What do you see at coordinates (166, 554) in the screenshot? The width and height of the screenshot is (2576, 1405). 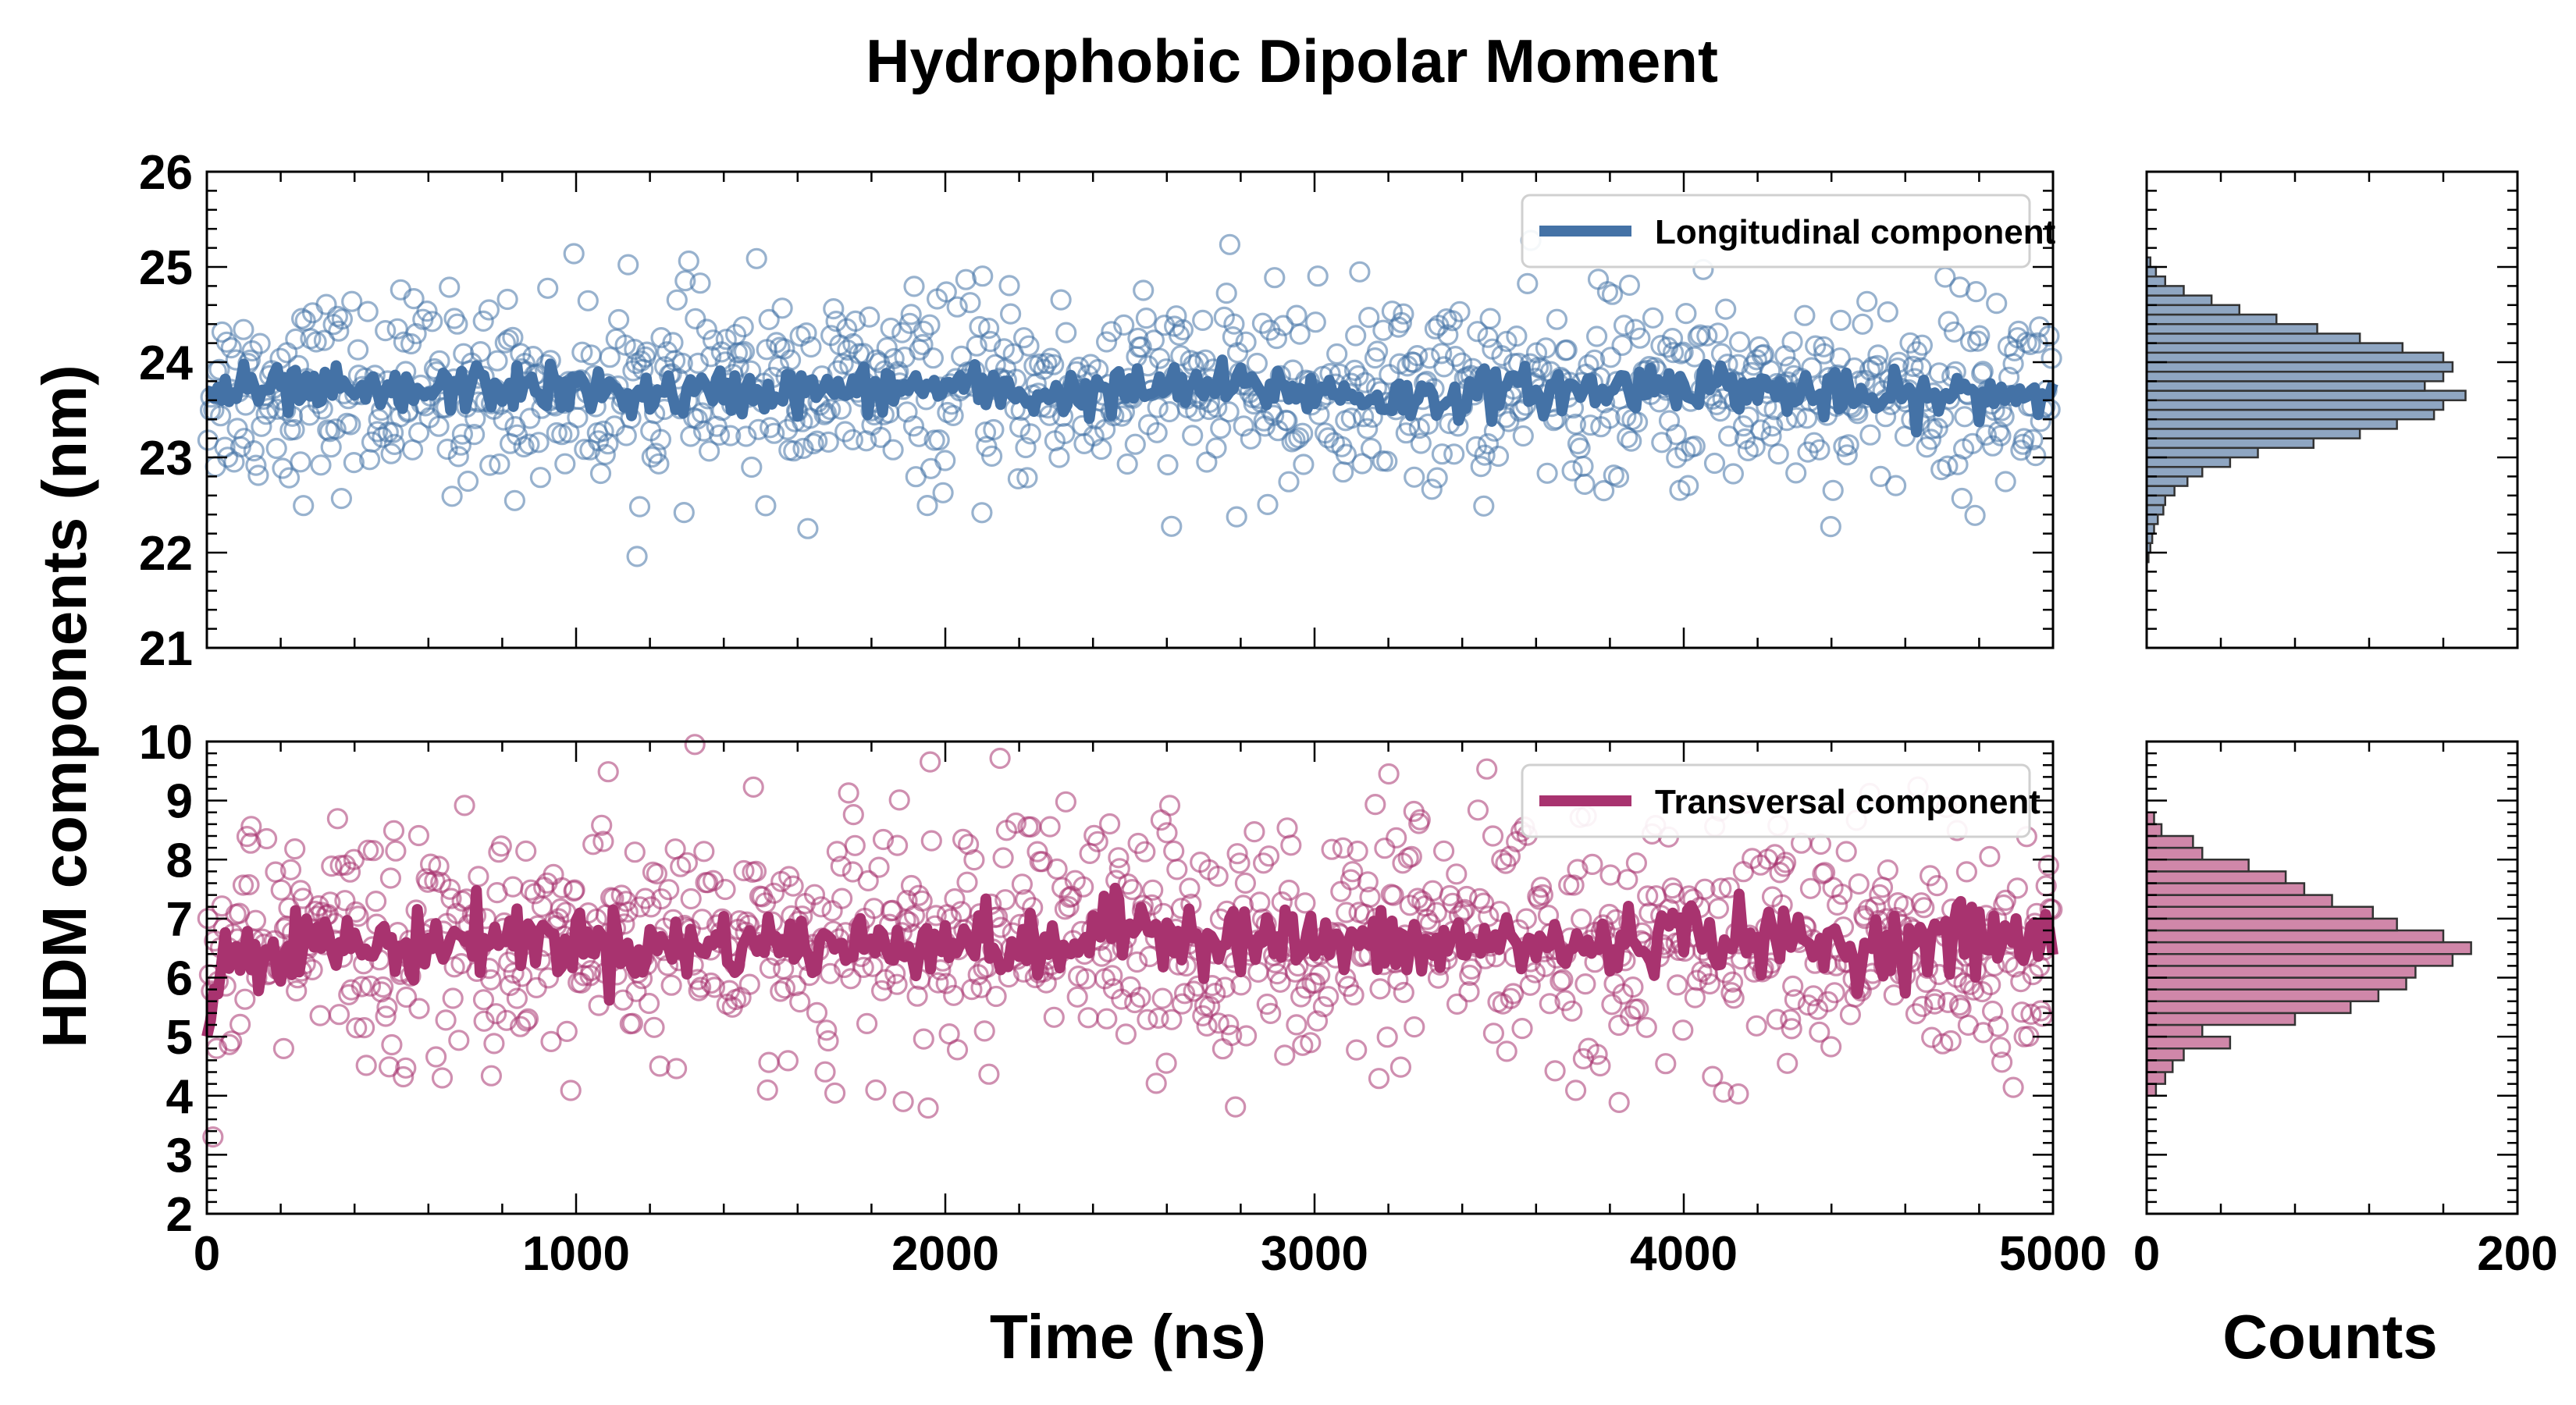 I see `y-tick-label: 22` at bounding box center [166, 554].